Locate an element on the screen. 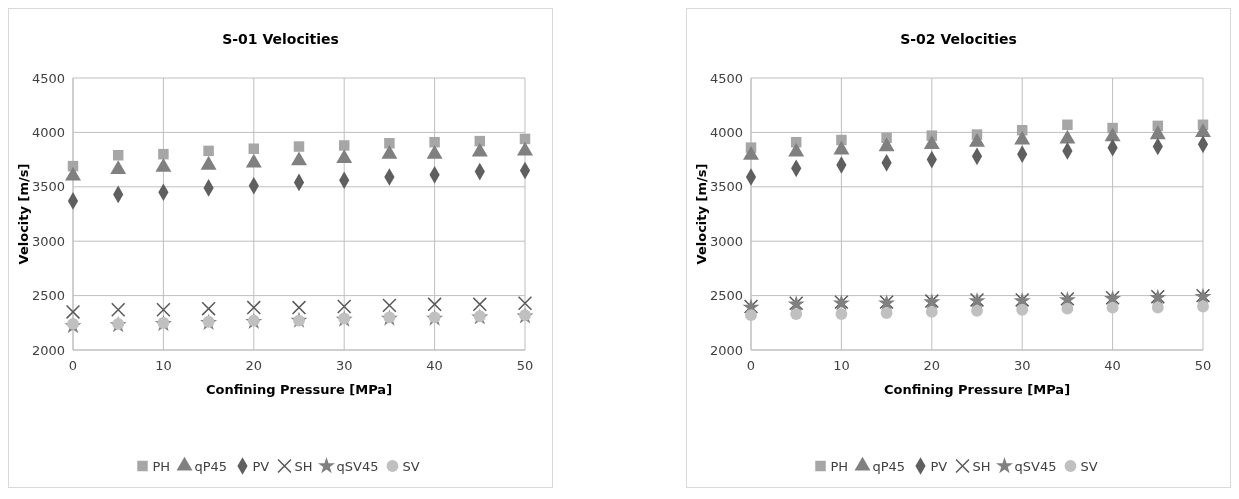 This screenshot has width=1239, height=499. chart-title: S-01 Velocities is located at coordinates (280, 39).